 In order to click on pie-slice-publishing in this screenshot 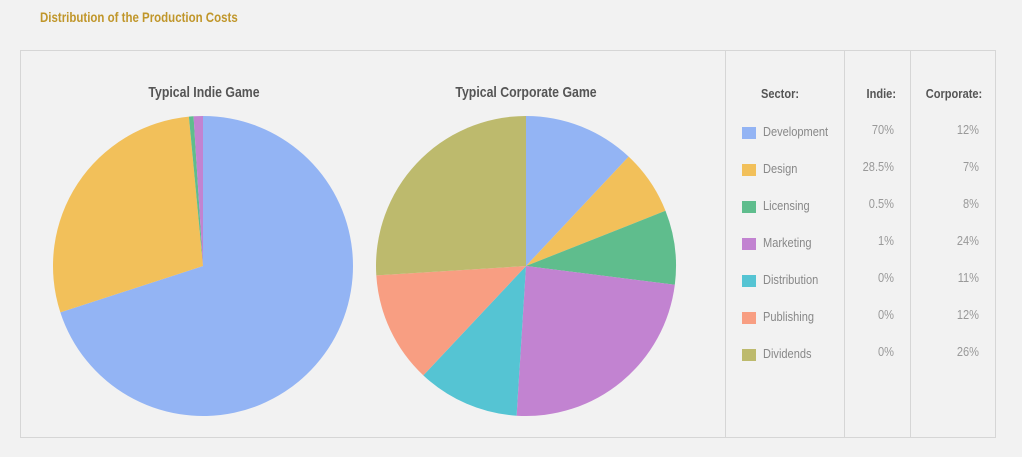, I will do `click(451, 321)`.